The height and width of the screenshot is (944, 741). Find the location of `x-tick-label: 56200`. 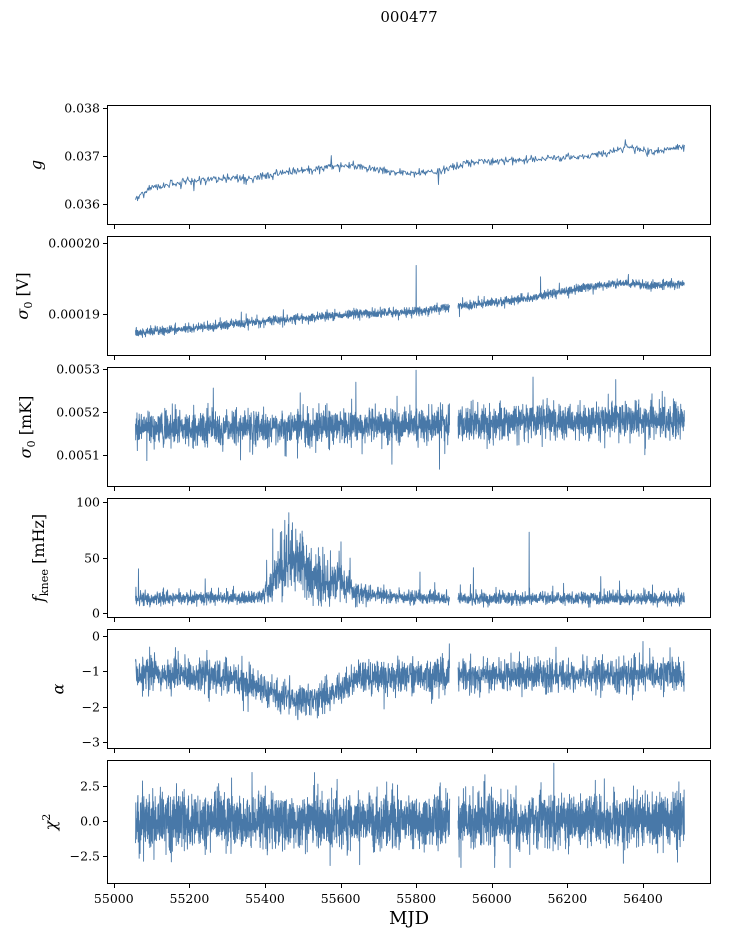

x-tick-label: 56200 is located at coordinates (567, 898).